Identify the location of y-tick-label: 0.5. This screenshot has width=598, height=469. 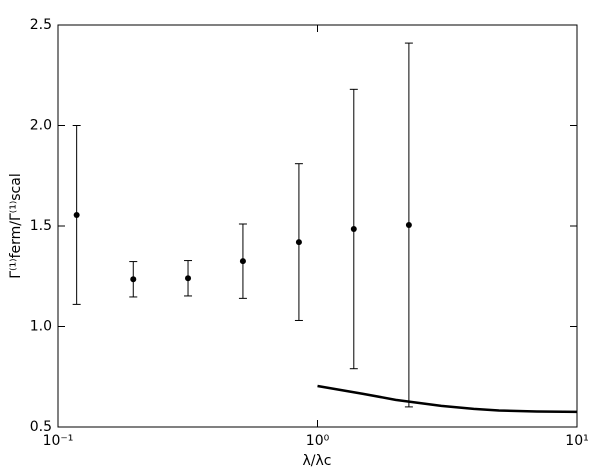
(41, 427).